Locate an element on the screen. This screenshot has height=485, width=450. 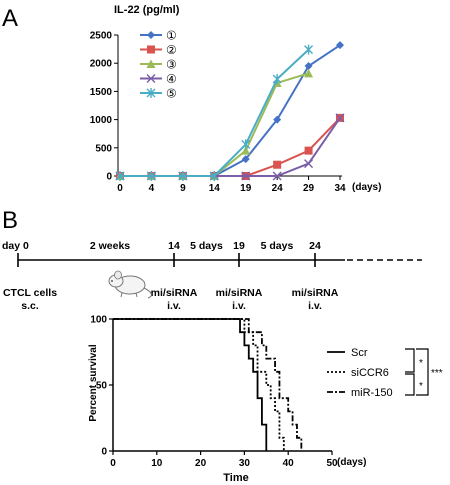
x-tick-label: 29 is located at coordinates (309, 188).